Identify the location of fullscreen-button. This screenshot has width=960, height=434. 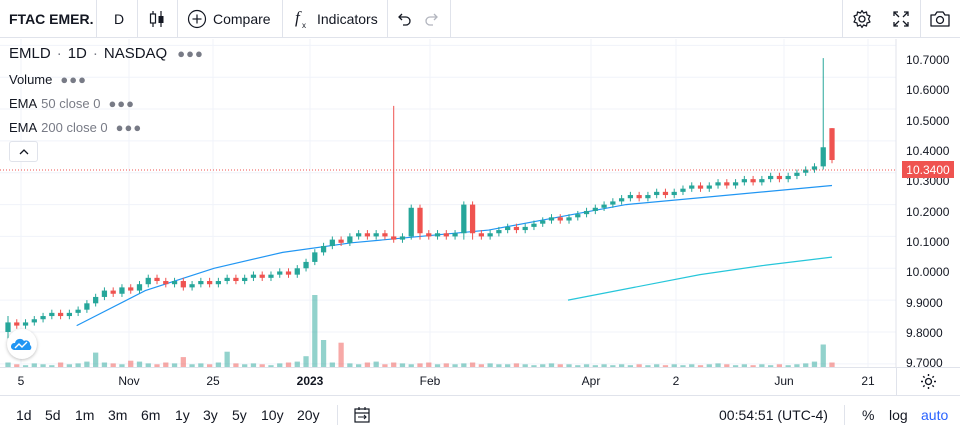
(901, 19).